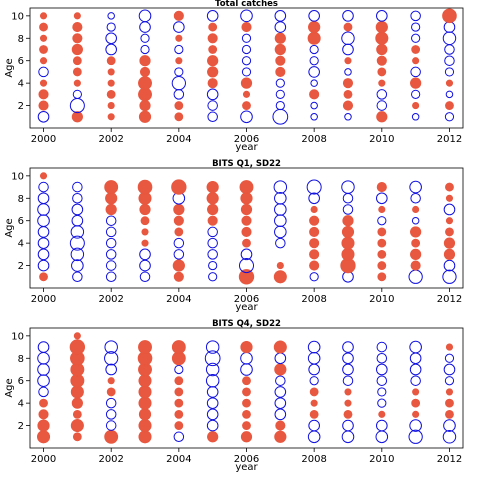  What do you see at coordinates (449, 139) in the screenshot?
I see `x-tick-label: 2012` at bounding box center [449, 139].